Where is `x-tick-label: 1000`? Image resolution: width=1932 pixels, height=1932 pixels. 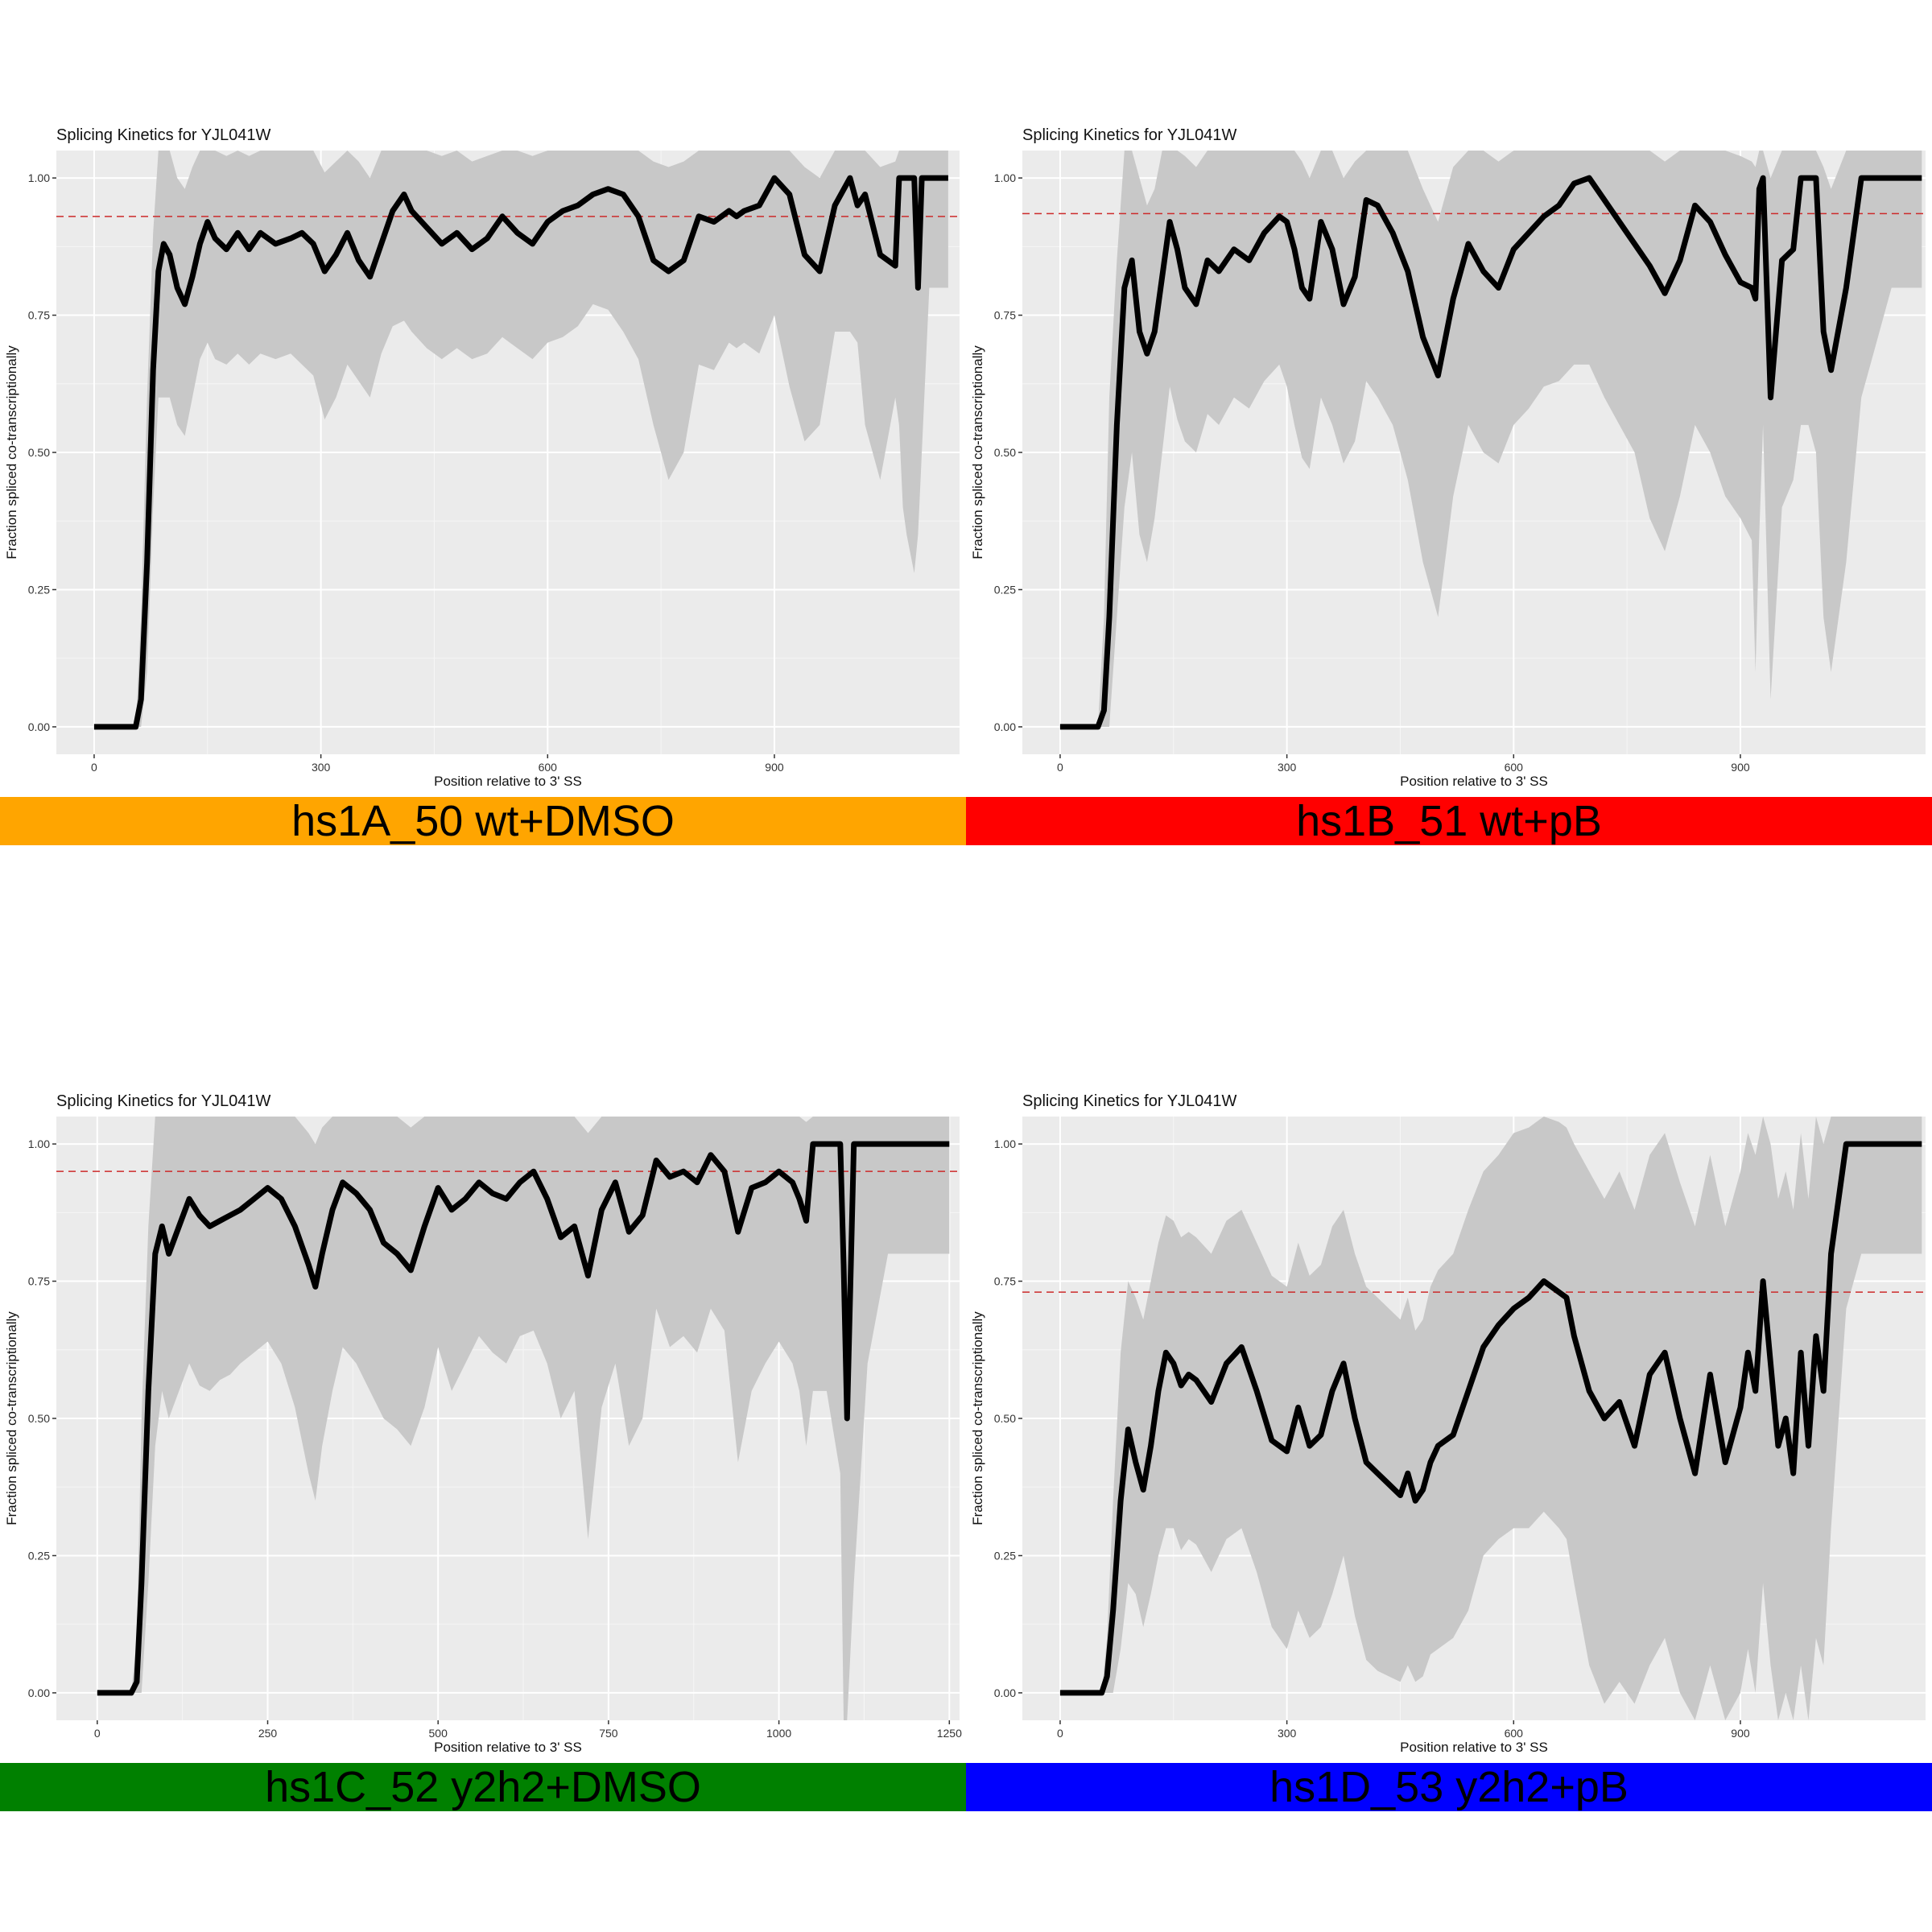 x-tick-label: 1000 is located at coordinates (778, 1733).